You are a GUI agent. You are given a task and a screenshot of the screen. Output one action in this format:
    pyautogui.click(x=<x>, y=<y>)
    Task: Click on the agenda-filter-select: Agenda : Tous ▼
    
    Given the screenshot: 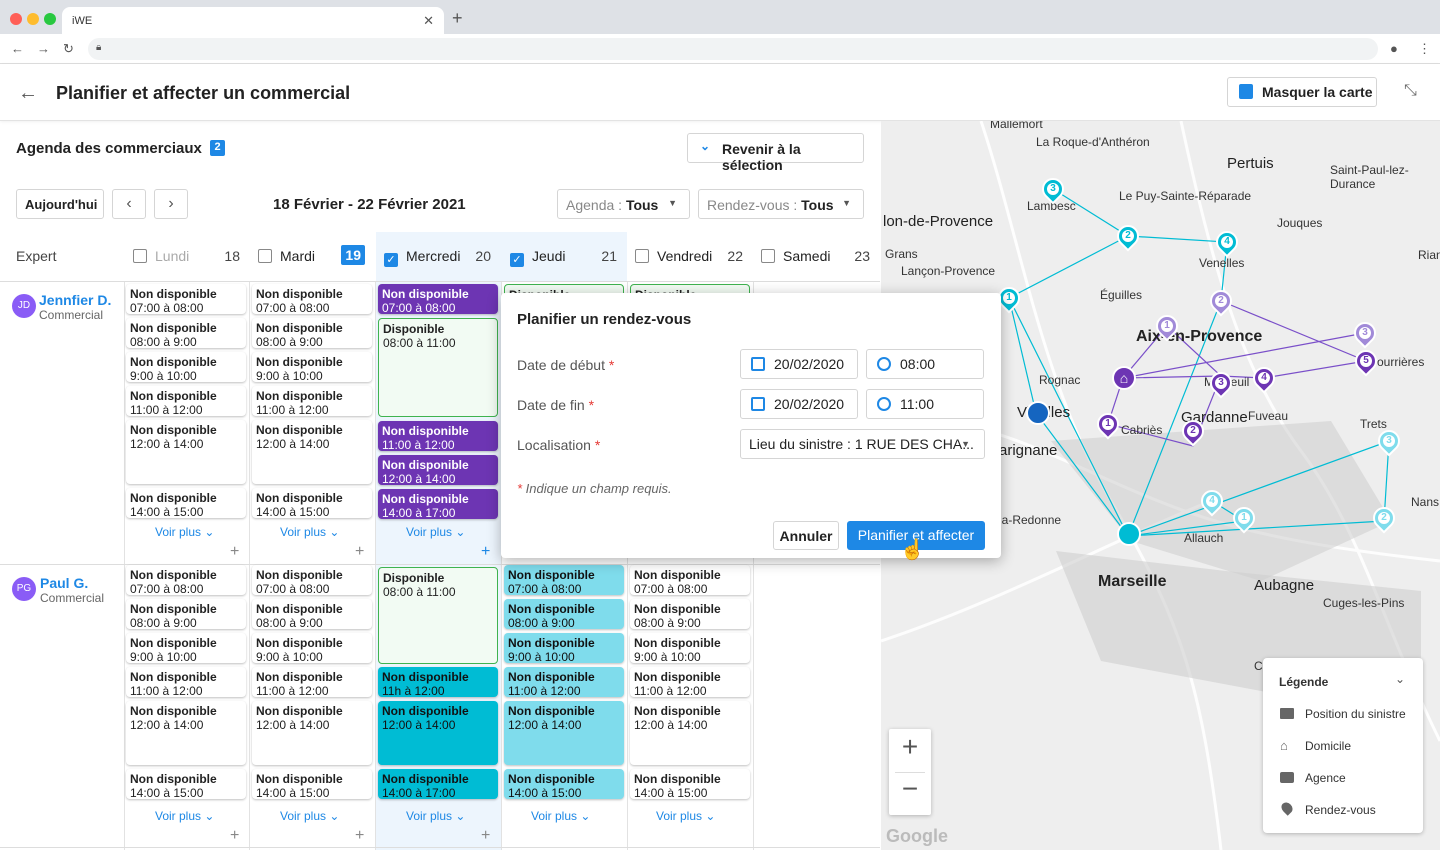 What is the action you would take?
    pyautogui.click(x=623, y=204)
    